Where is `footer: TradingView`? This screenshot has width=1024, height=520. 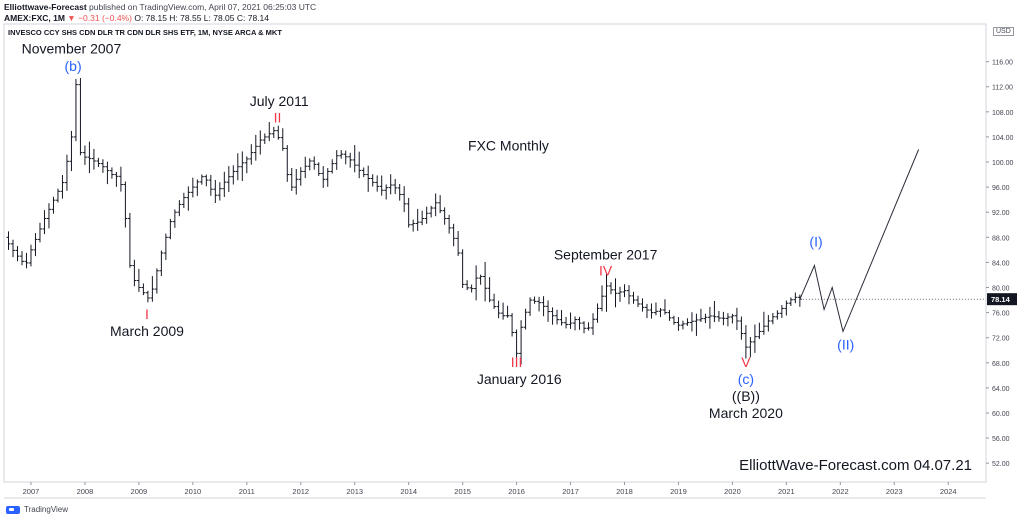 footer: TradingView is located at coordinates (37, 509).